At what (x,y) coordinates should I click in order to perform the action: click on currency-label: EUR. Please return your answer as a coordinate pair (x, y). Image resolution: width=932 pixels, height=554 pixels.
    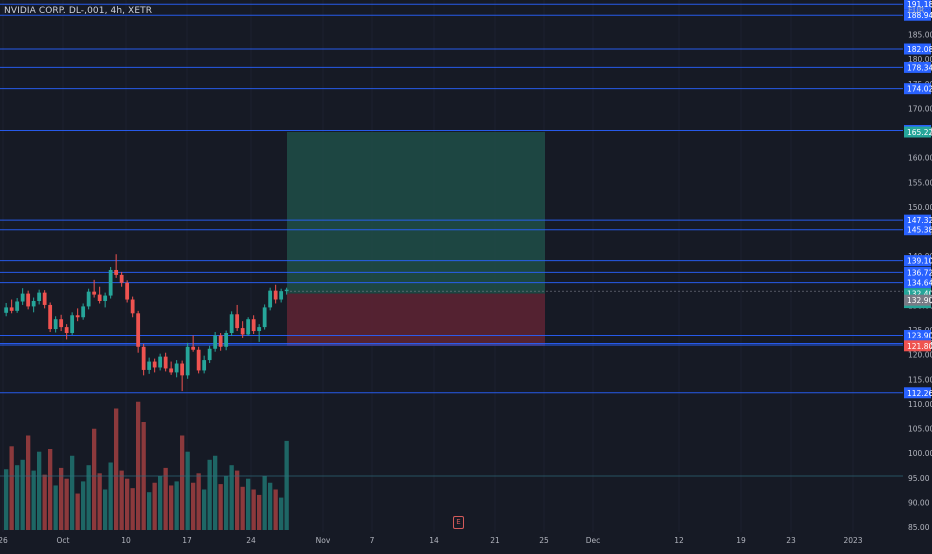
    Looking at the image, I should click on (916, 10).